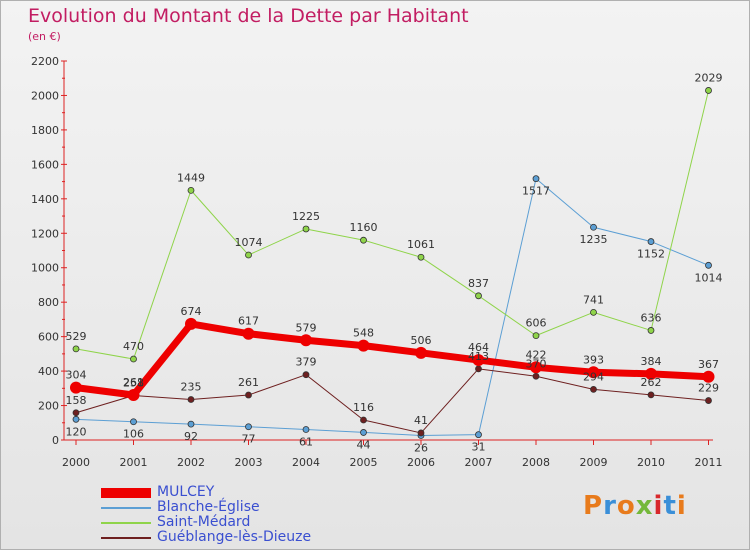 The width and height of the screenshot is (750, 550). What do you see at coordinates (479, 462) in the screenshot?
I see `x-tick-label: 2007` at bounding box center [479, 462].